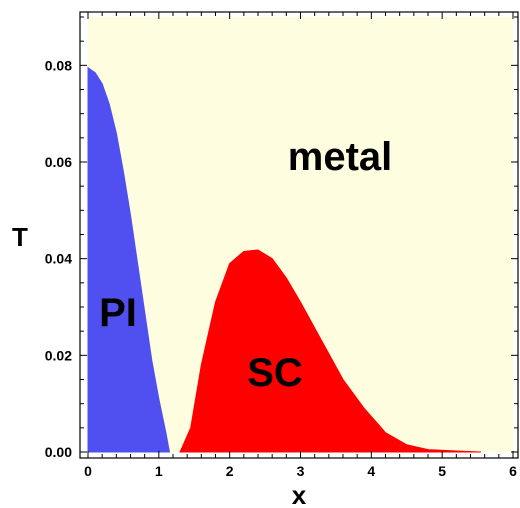 Image resolution: width=520 pixels, height=508 pixels. Describe the element at coordinates (340, 157) in the screenshot. I see `region-label-metal: metal` at that location.